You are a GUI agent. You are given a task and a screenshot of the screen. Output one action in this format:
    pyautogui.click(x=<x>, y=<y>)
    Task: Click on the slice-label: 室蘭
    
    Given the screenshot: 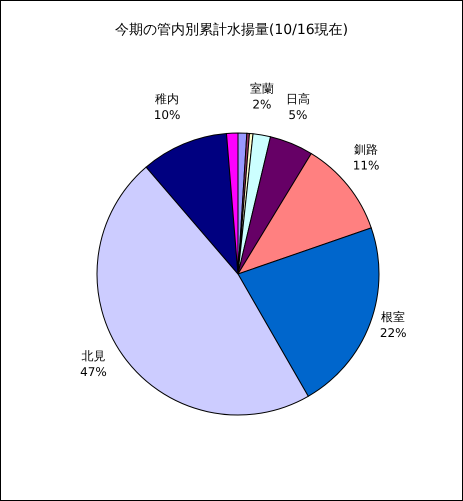 What is the action you would take?
    pyautogui.click(x=262, y=88)
    